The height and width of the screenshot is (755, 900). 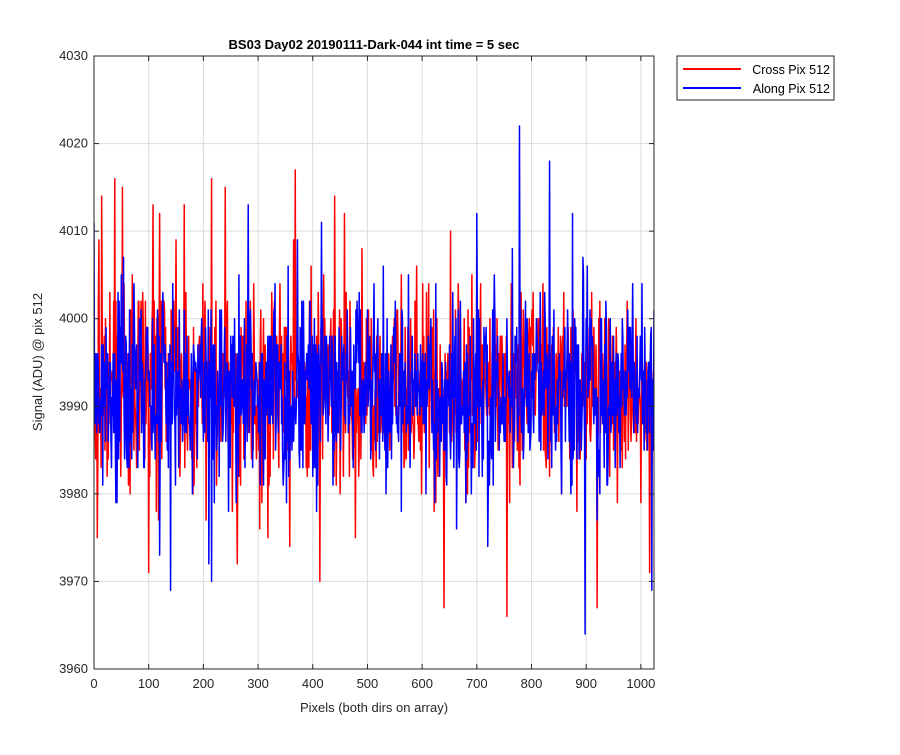 What do you see at coordinates (258, 683) in the screenshot?
I see `x-tick-label: 300` at bounding box center [258, 683].